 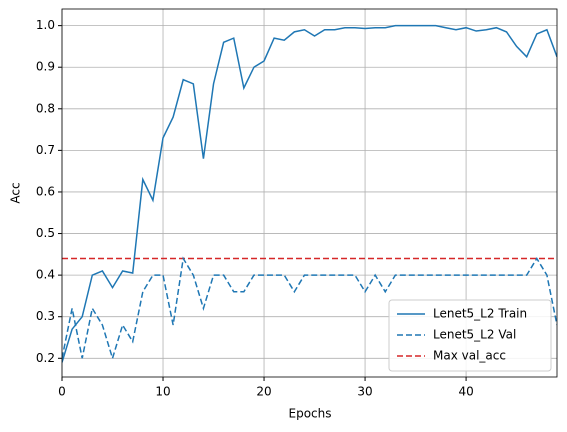 I want to click on y-axis-label: Acc, so click(x=16, y=192).